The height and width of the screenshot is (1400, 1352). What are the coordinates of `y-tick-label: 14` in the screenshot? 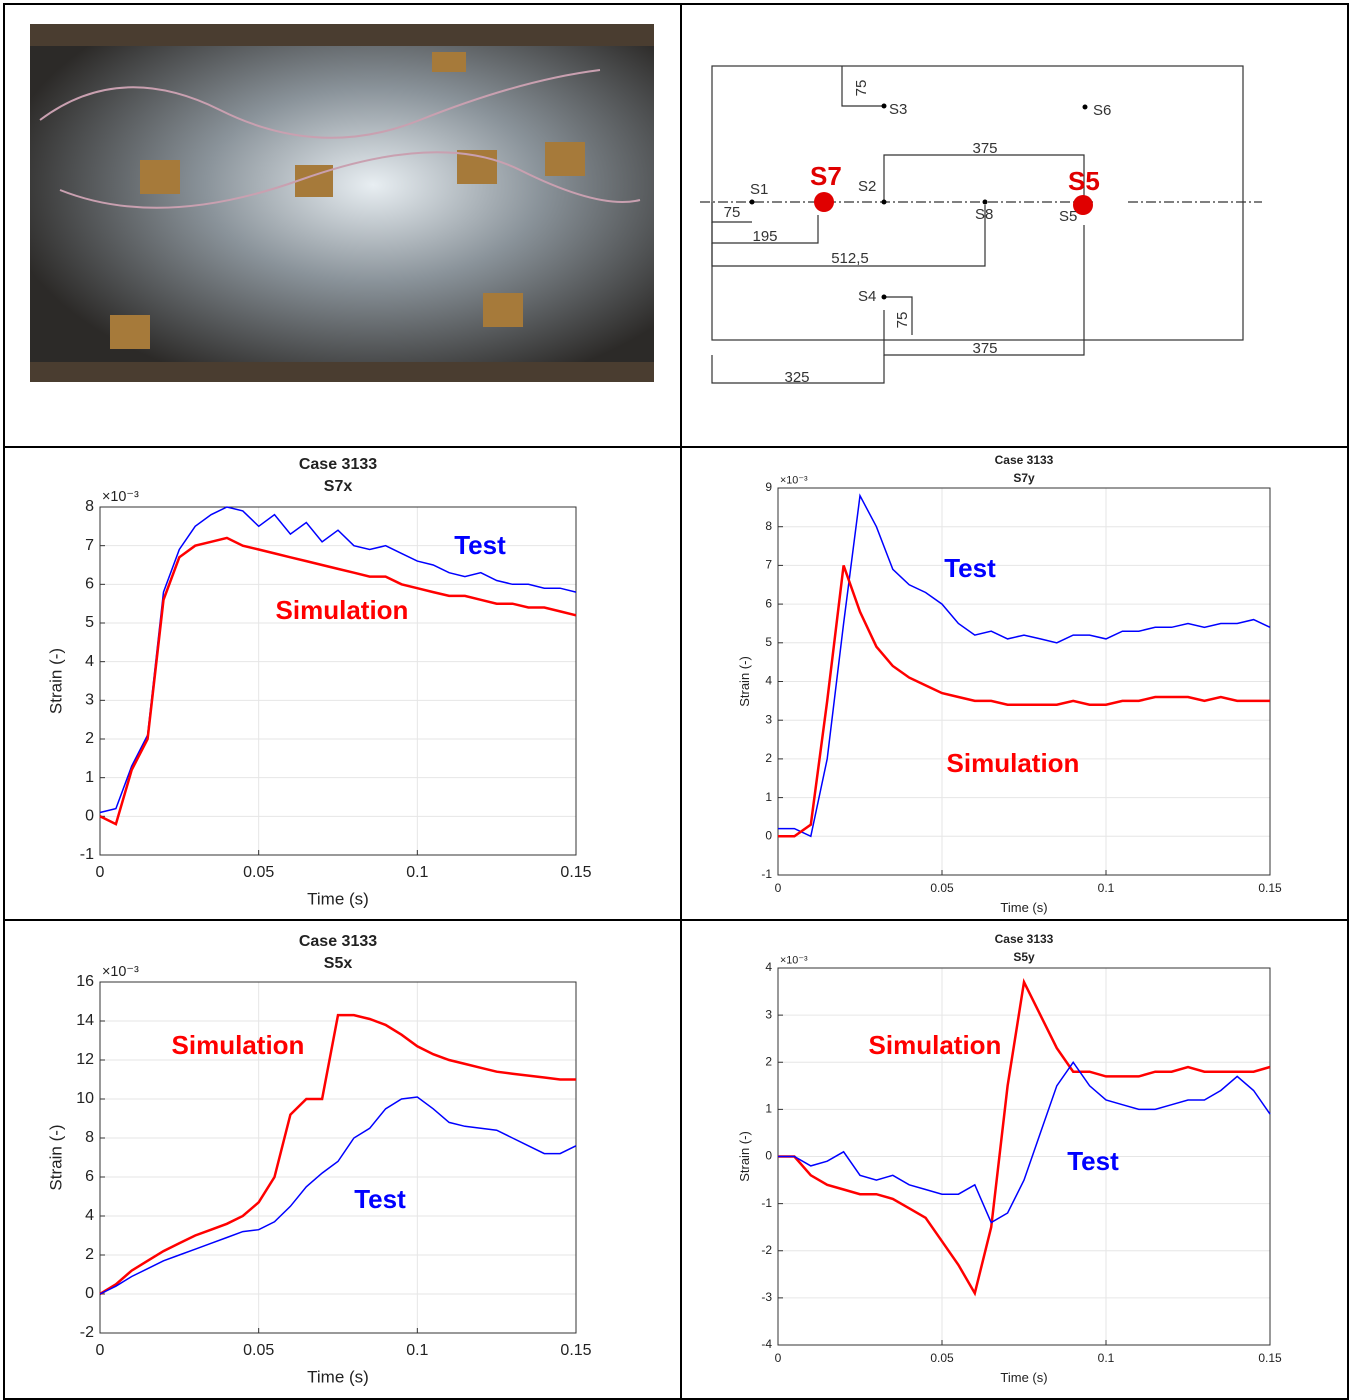 It's located at (85, 1020).